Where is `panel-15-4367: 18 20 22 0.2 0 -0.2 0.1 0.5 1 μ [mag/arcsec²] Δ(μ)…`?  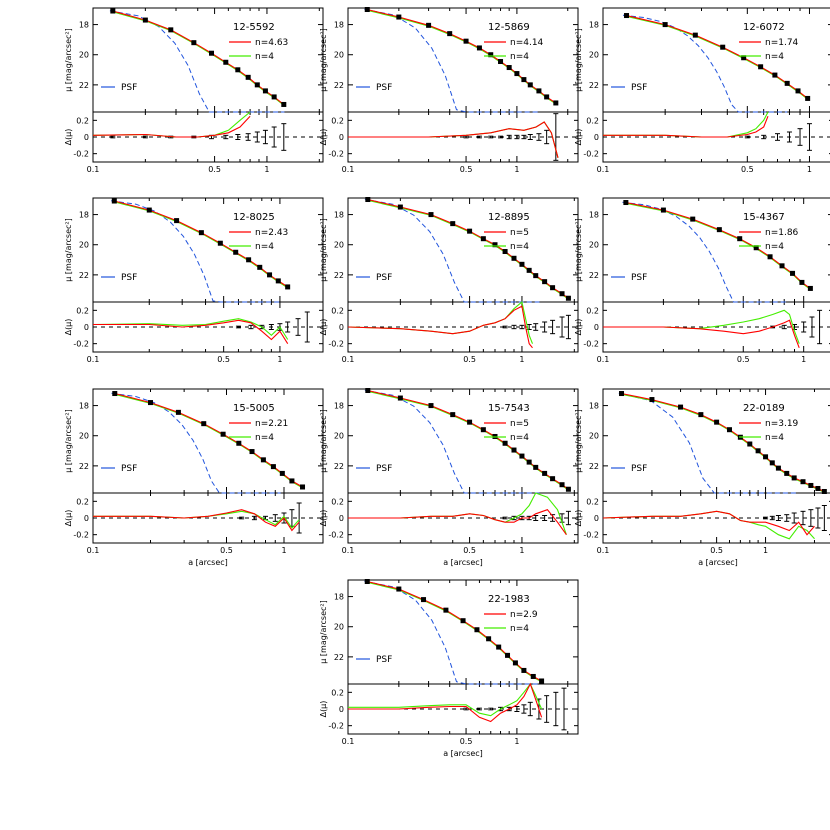 panel-15-4367: 18 20 22 0.2 0 -0.2 0.1 0.5 1 μ [mag/arcsec²] Δ(μ)… is located at coordinates (702, 280).